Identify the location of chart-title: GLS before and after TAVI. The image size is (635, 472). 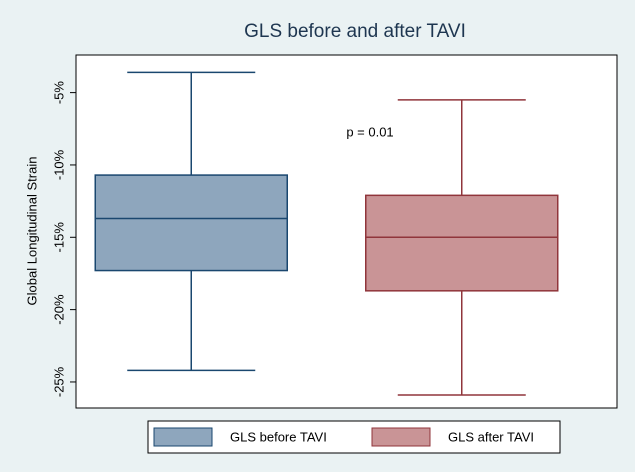
(355, 31).